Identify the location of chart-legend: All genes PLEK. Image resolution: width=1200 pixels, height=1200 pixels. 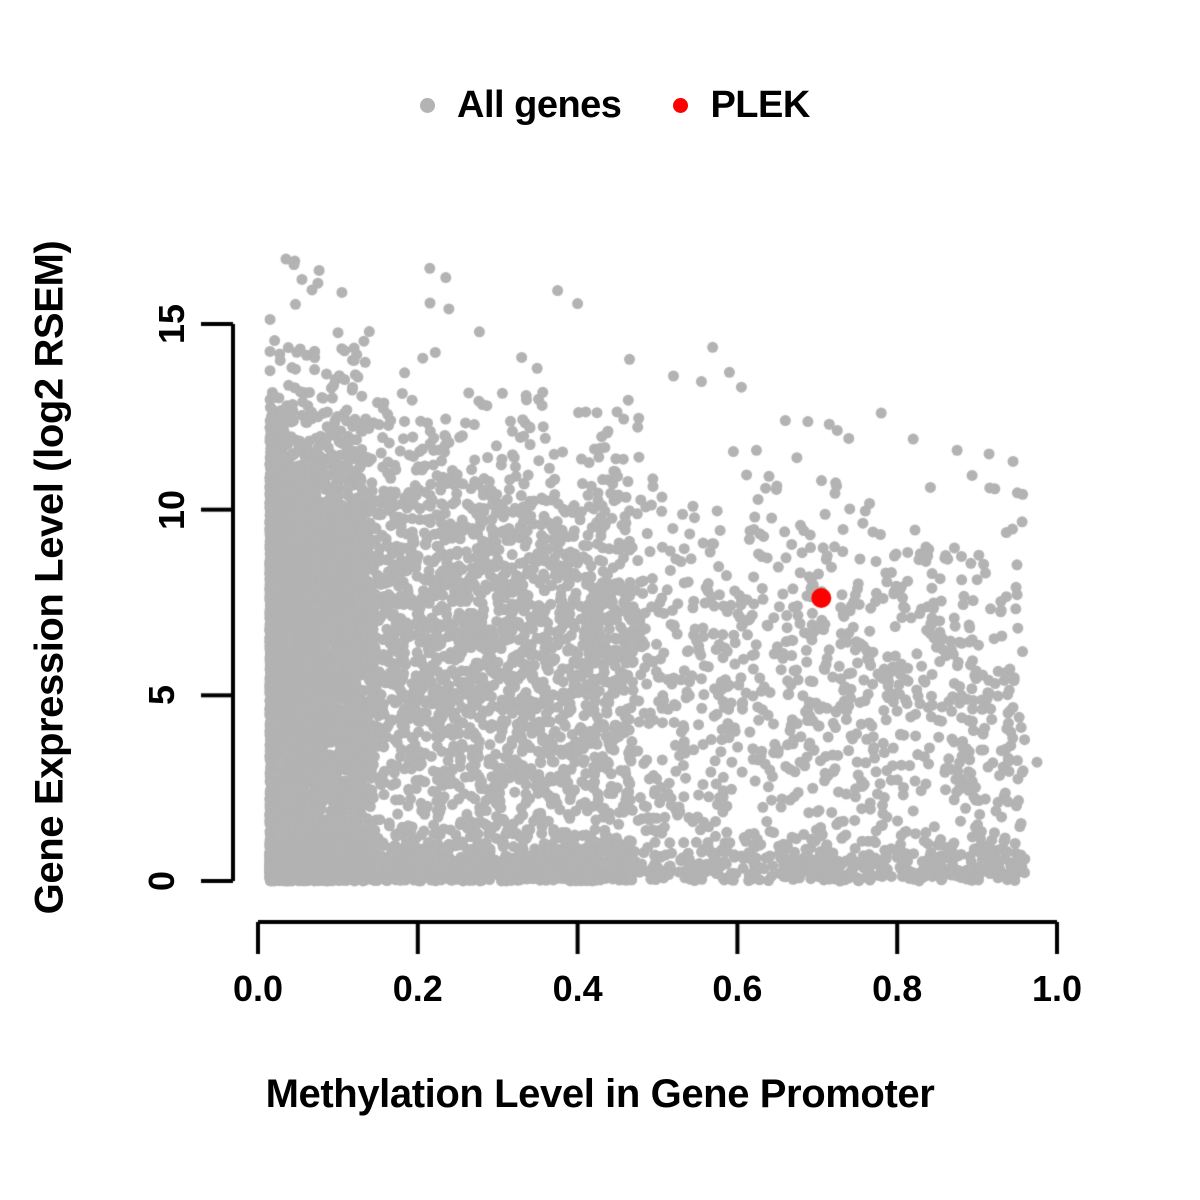
(615, 105).